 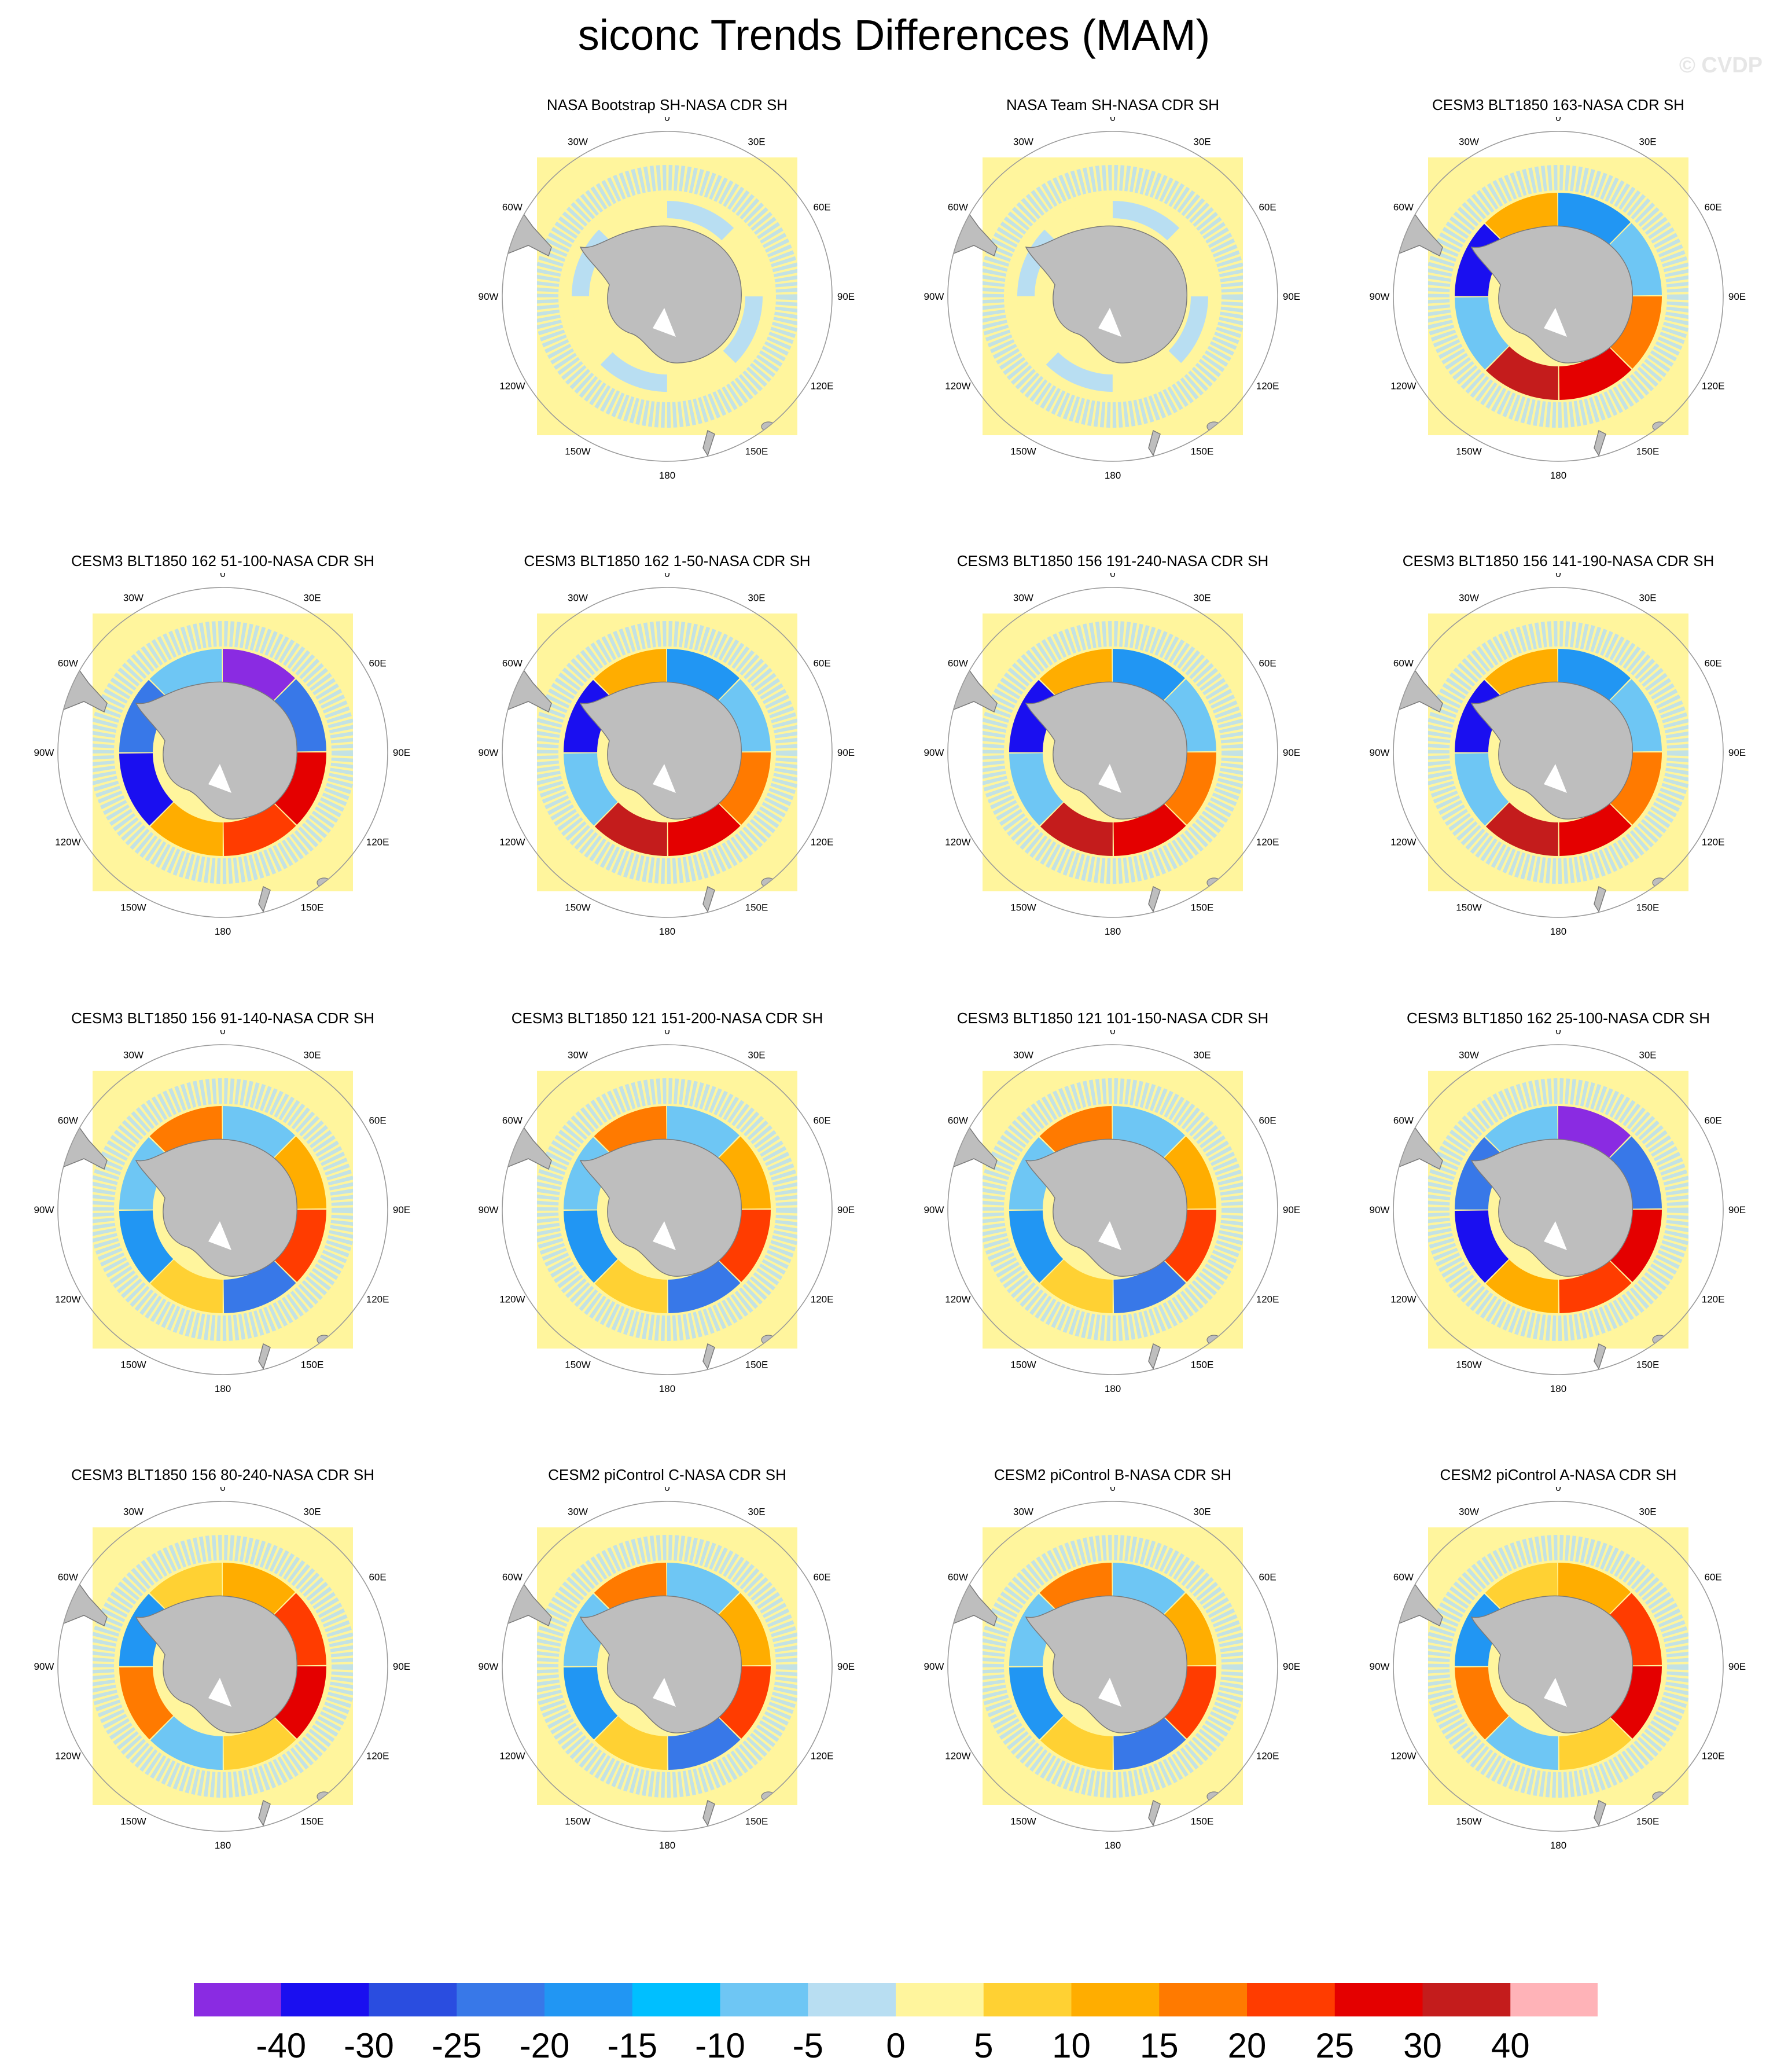 What do you see at coordinates (1112, 104) in the screenshot?
I see `panel-title: NASA Team SH-NASA CDR SH` at bounding box center [1112, 104].